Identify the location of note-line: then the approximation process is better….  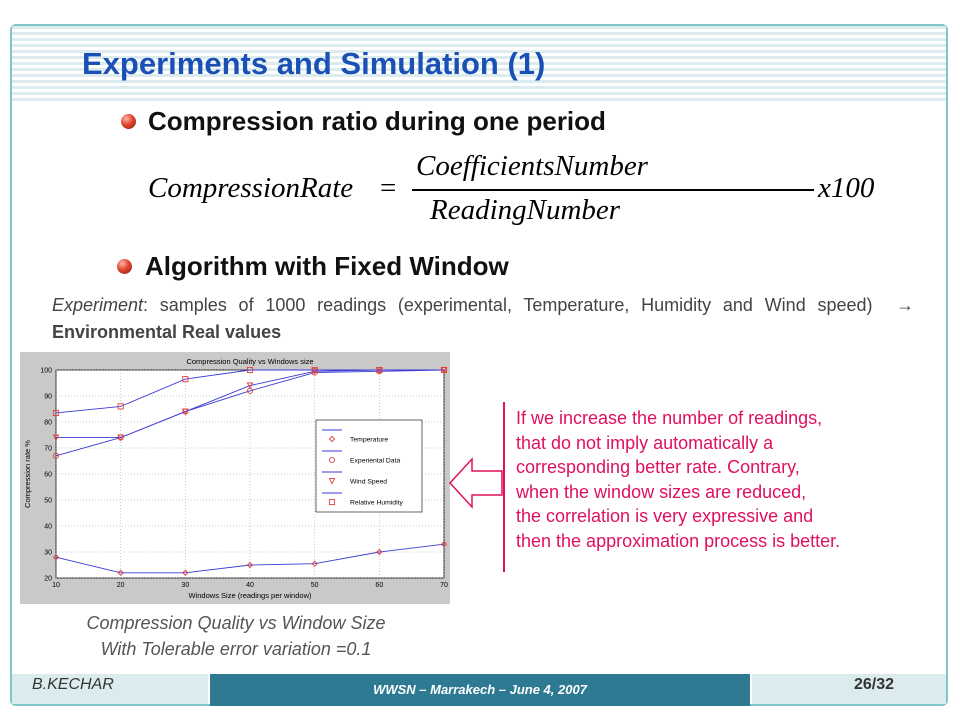
(678, 540).